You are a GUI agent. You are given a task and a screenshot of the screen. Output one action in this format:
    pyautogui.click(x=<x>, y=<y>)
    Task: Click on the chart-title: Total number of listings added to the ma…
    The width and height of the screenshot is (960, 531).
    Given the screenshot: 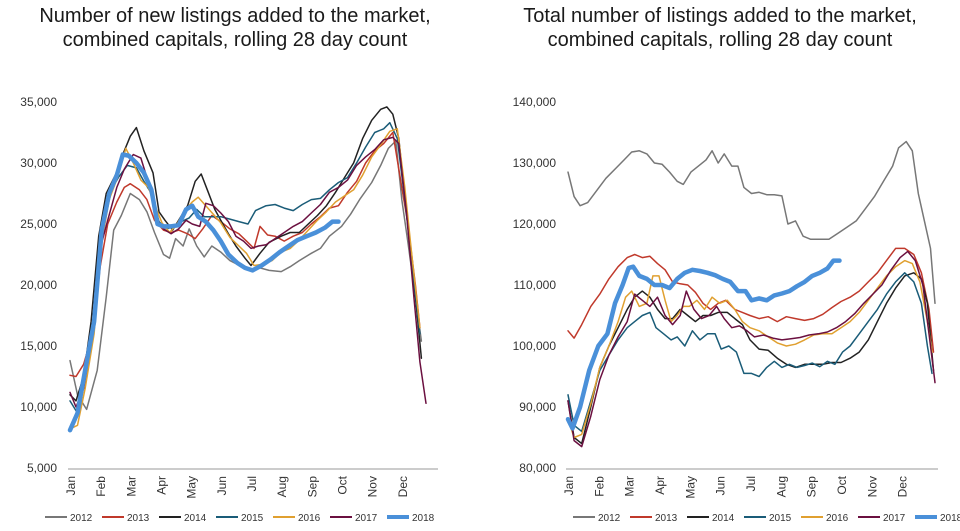 What is the action you would take?
    pyautogui.click(x=720, y=28)
    